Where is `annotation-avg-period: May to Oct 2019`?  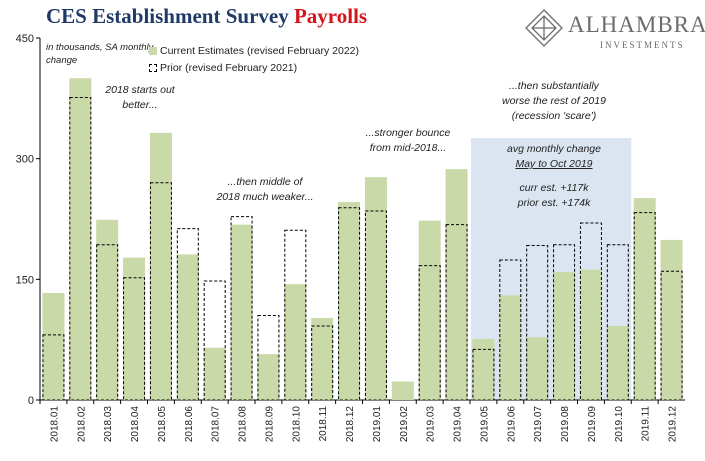
annotation-avg-period: May to Oct 2019 is located at coordinates (554, 164).